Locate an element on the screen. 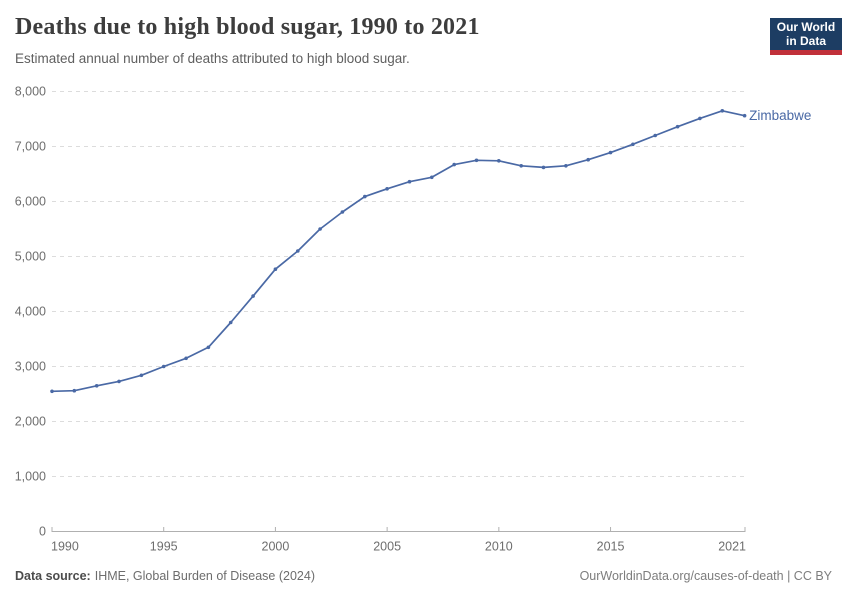  owid-logo-line1: Our World is located at coordinates (806, 27).